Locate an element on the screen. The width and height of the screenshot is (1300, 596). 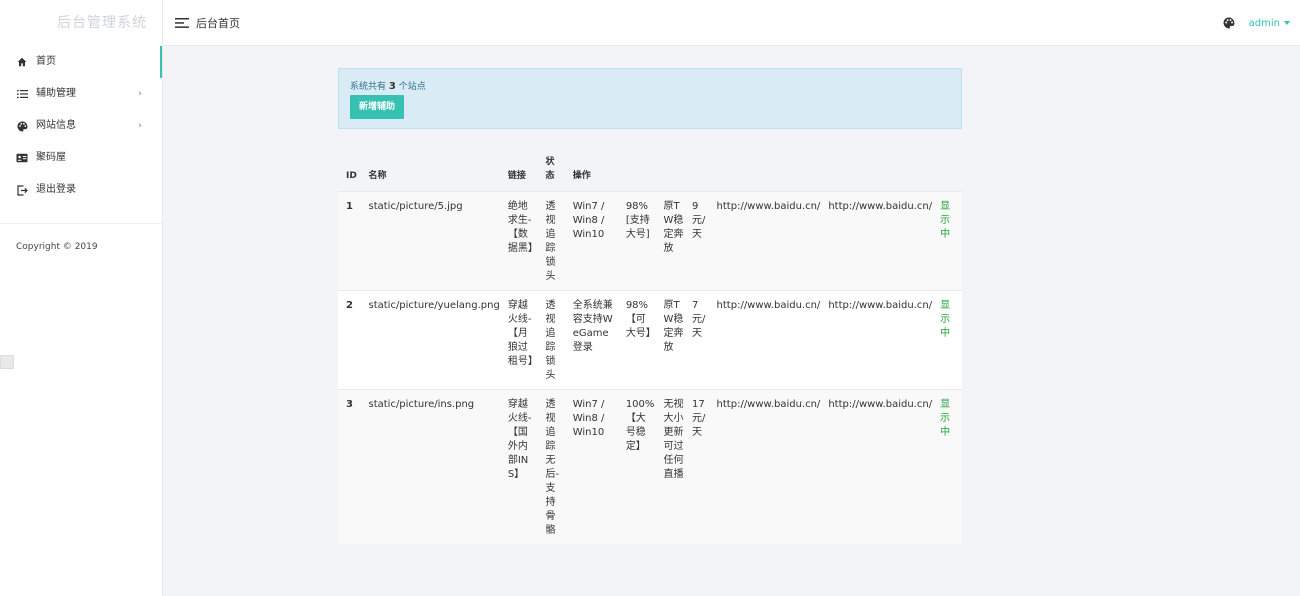
sidebar-item-label: 退出登录 is located at coordinates (56, 189).